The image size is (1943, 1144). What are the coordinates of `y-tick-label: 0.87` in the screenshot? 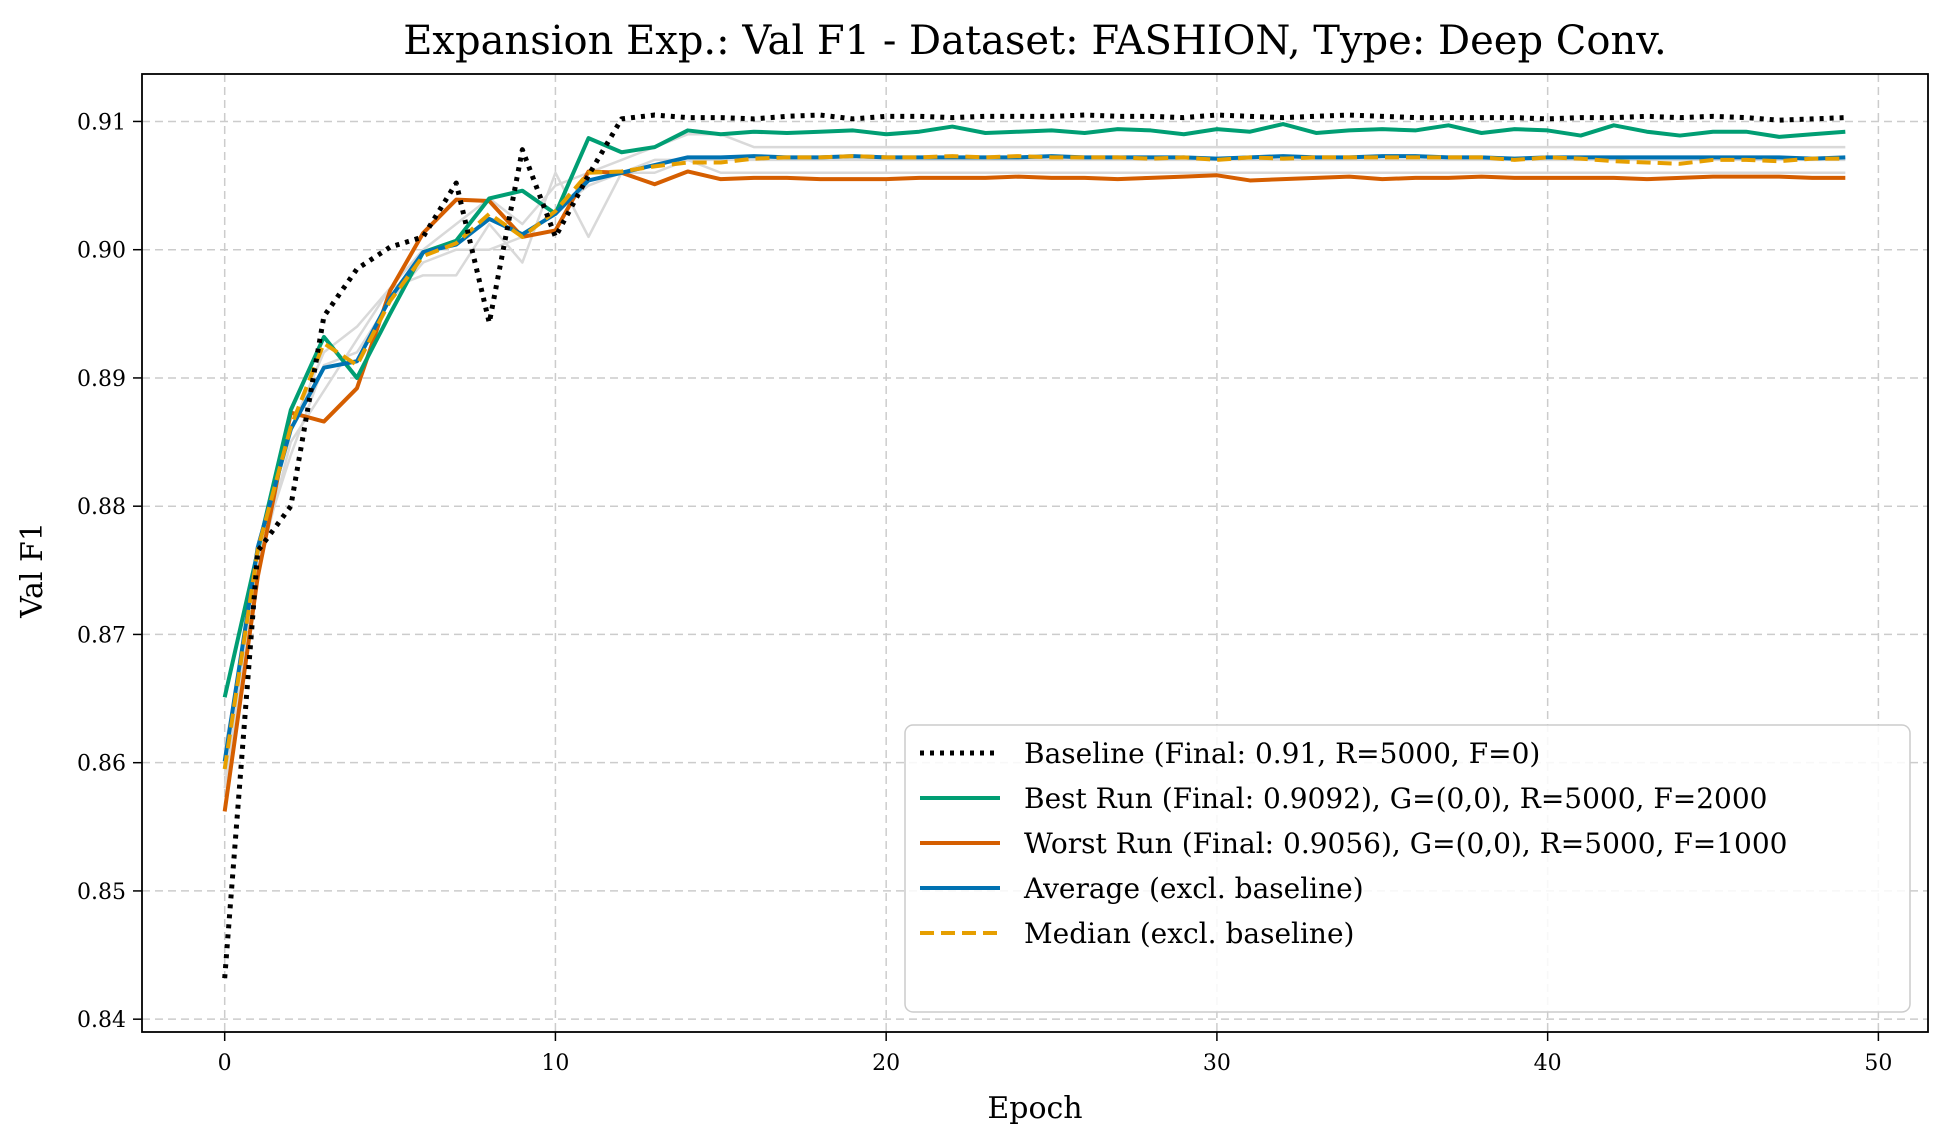 It's located at (101, 635).